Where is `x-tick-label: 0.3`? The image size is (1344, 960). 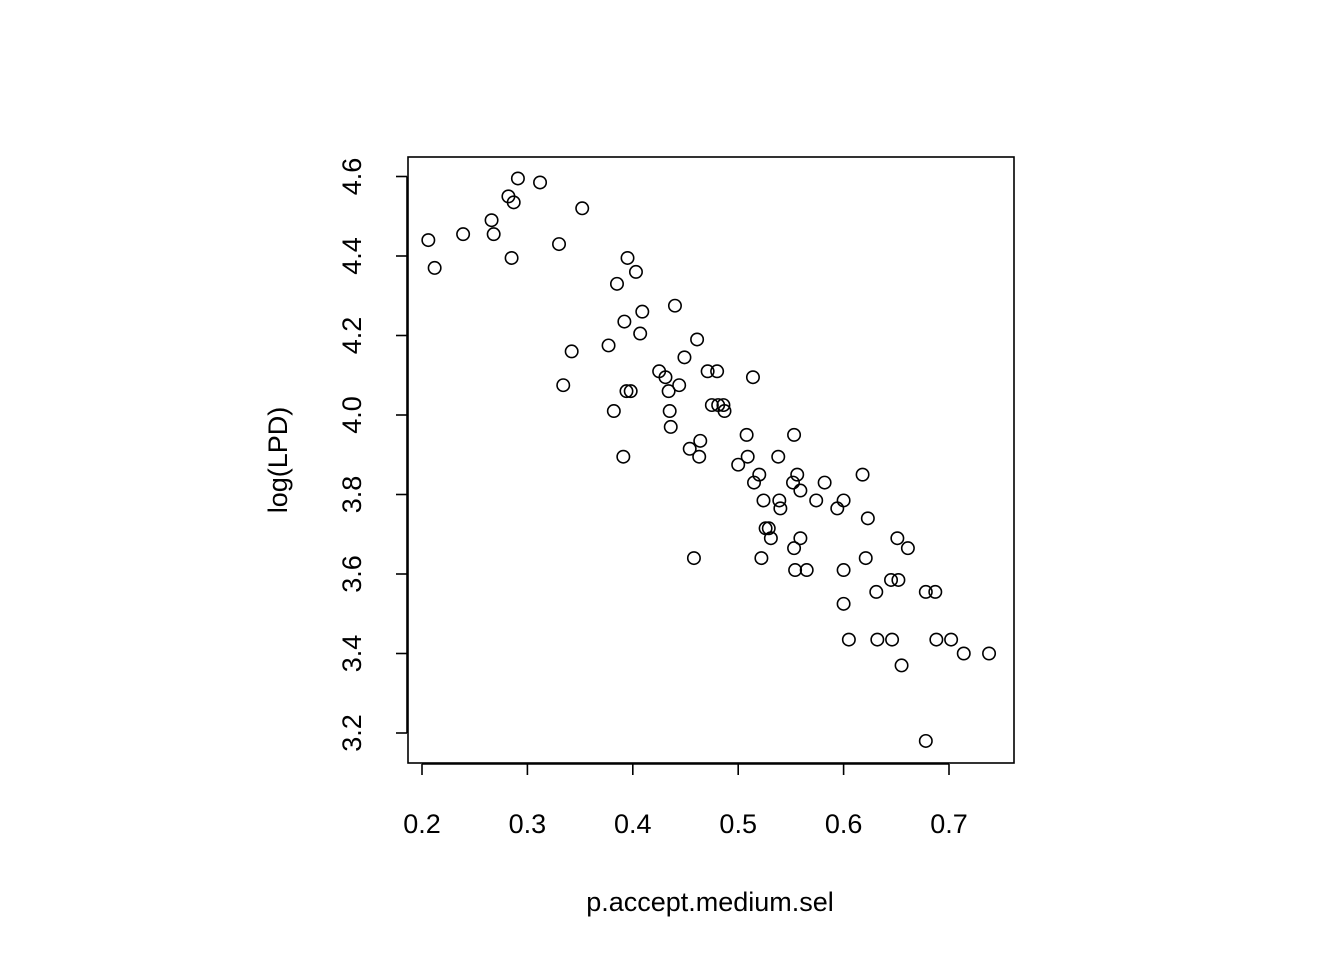
x-tick-label: 0.3 is located at coordinates (528, 824).